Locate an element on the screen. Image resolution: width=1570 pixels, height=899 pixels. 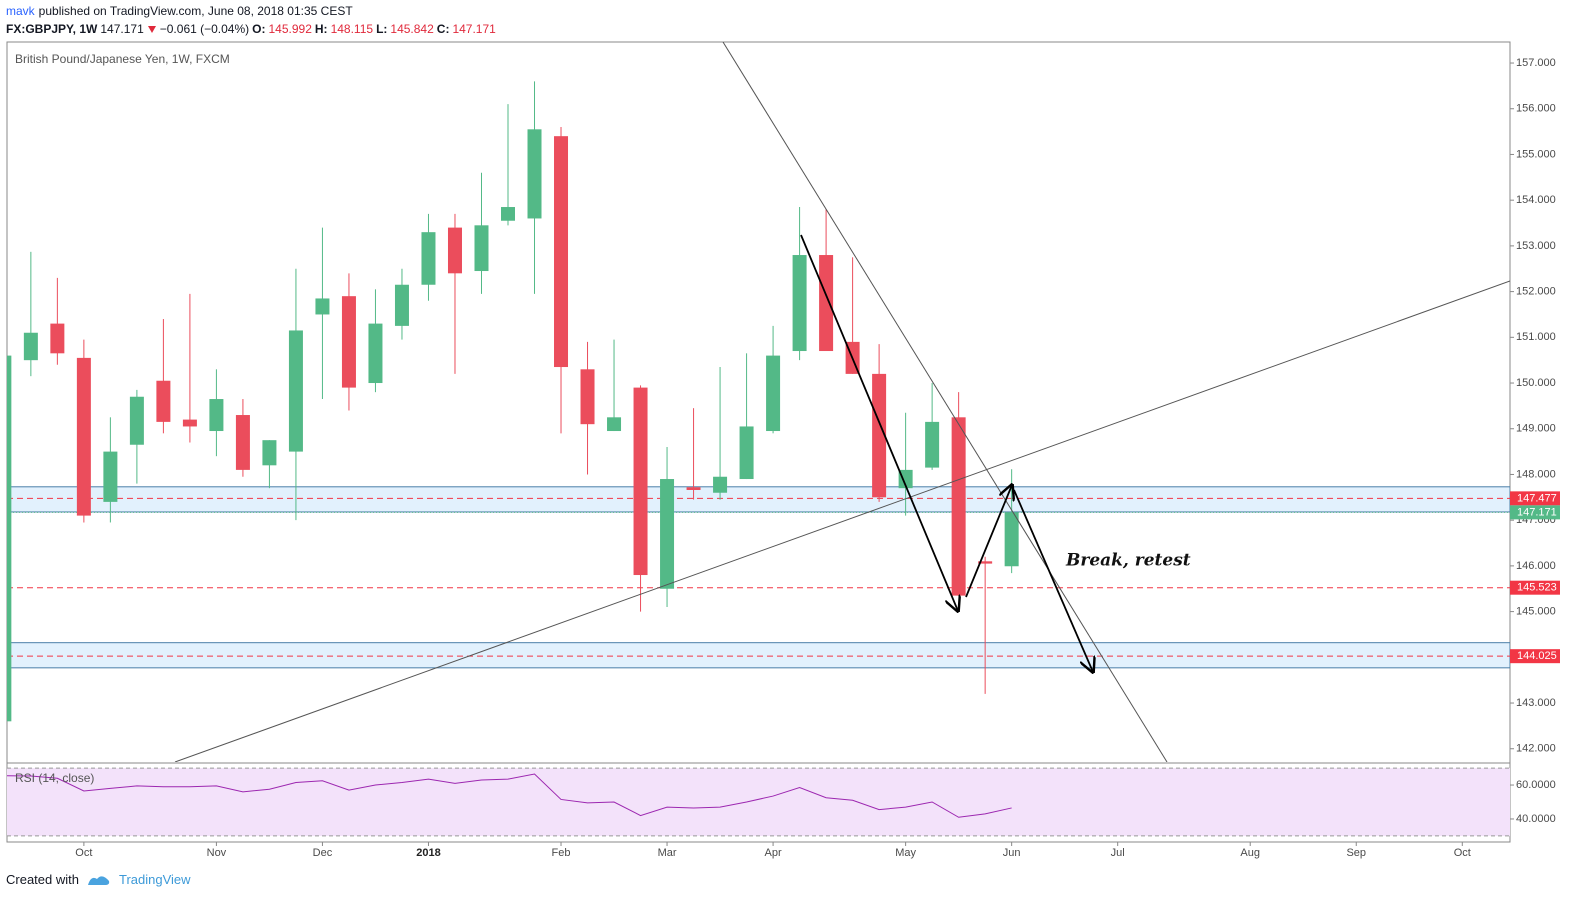
x-tick-label: Apr is located at coordinates (773, 853).